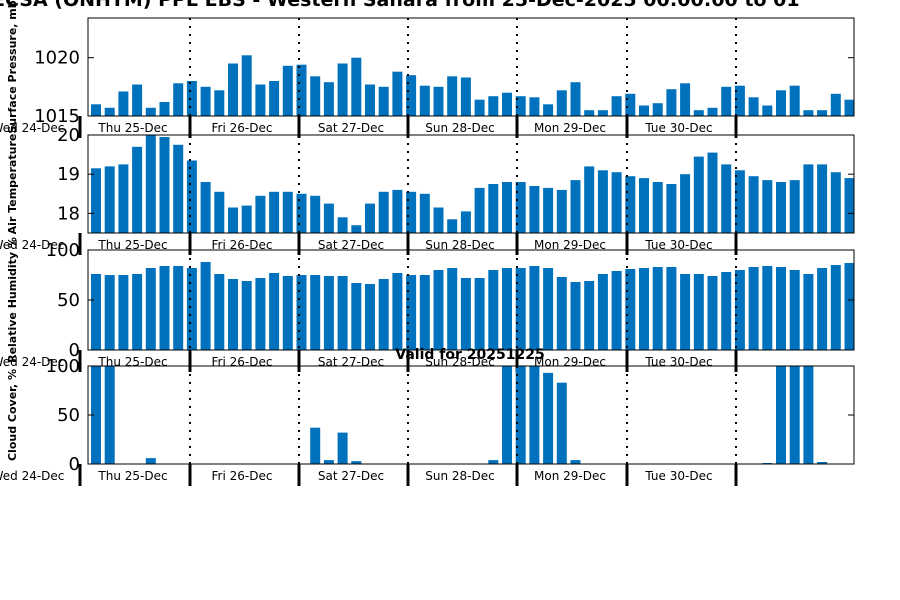 This screenshot has height=600, width=900. Describe the element at coordinates (12, 66) in the screenshot. I see `y-axis-label: Surface Pressure, mb` at that location.